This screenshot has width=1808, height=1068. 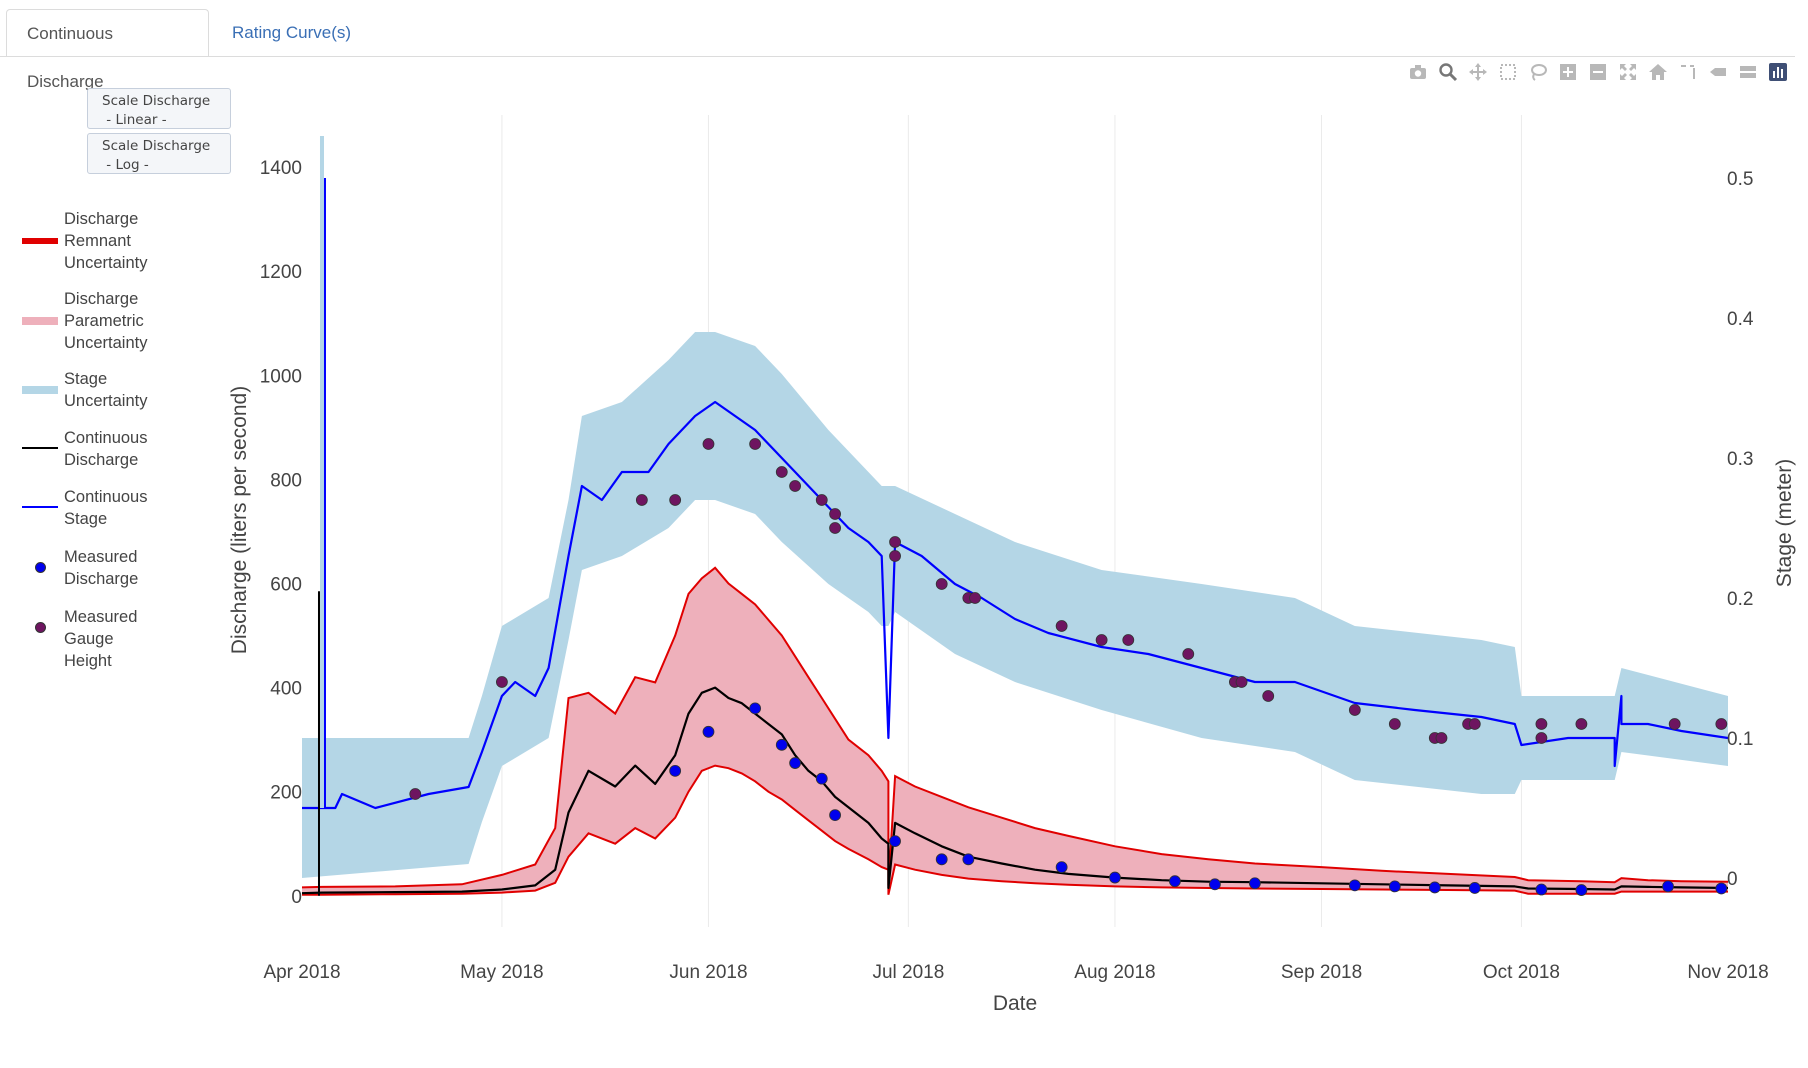 What do you see at coordinates (1628, 72) in the screenshot?
I see `autoscale-icon` at bounding box center [1628, 72].